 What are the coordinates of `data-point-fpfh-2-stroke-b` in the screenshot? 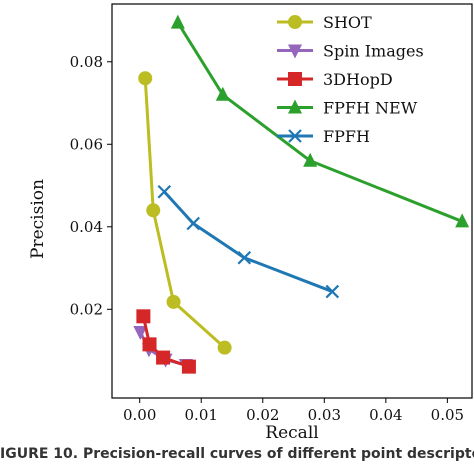 It's located at (244, 257).